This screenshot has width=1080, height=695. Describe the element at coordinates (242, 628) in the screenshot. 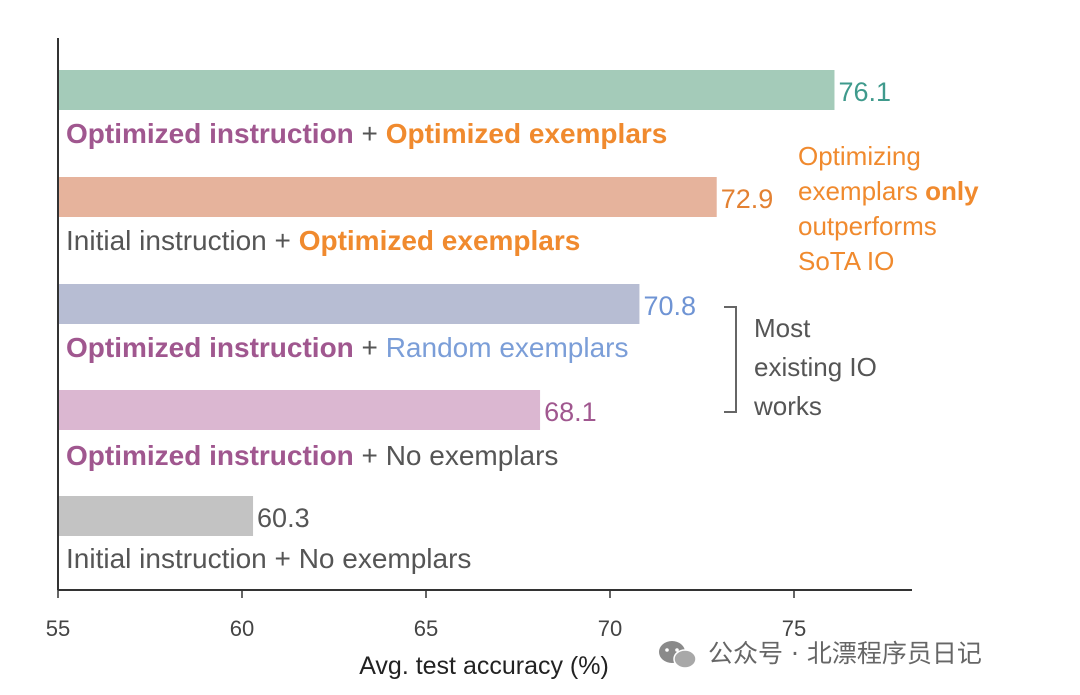

I see `x-tick-label: 60` at that location.